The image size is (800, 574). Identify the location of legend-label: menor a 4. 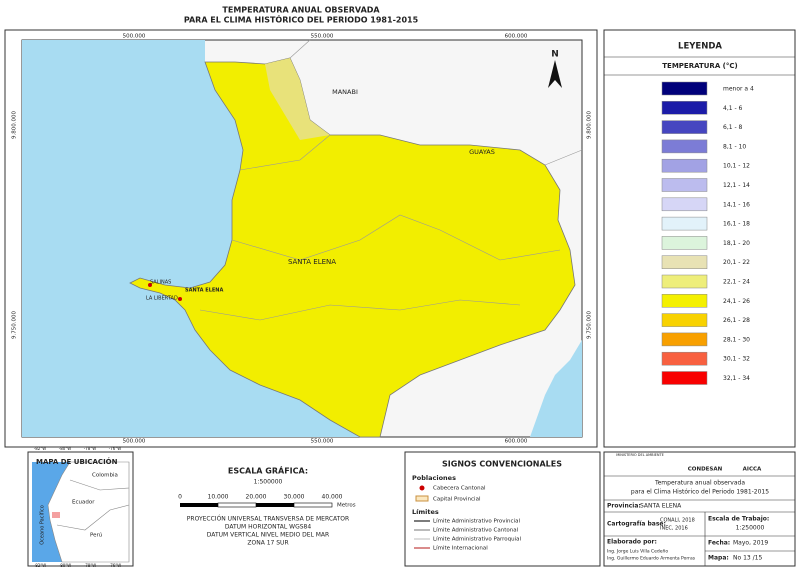
(738, 89).